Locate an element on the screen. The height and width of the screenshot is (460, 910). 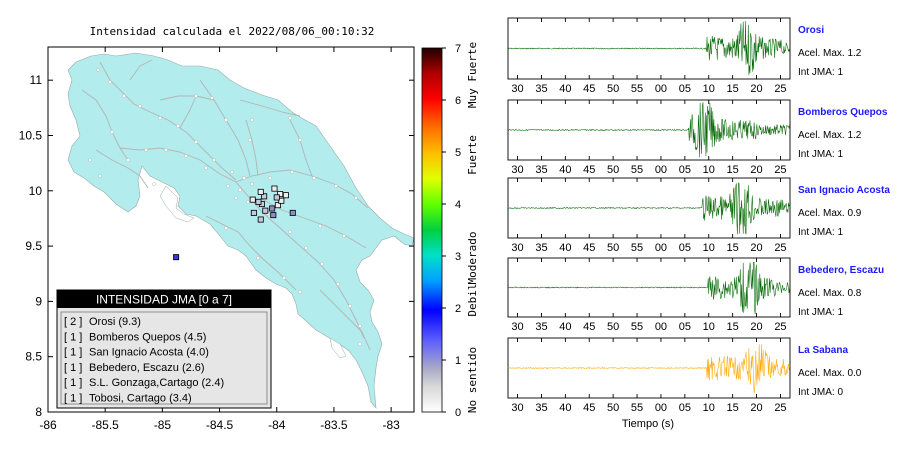
waveform-x-tick-label: 10 is located at coordinates (709, 248).